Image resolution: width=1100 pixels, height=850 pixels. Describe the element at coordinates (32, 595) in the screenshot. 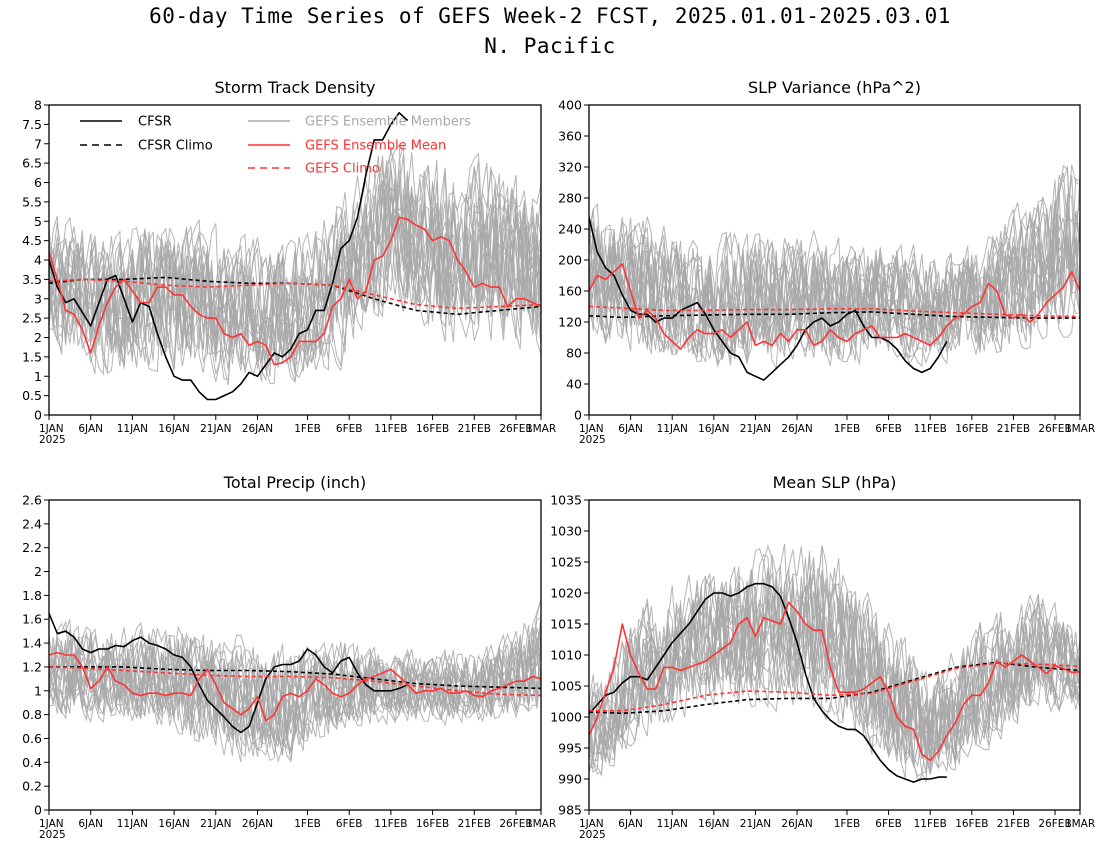

I see `y-tick-label: 1.8` at that location.